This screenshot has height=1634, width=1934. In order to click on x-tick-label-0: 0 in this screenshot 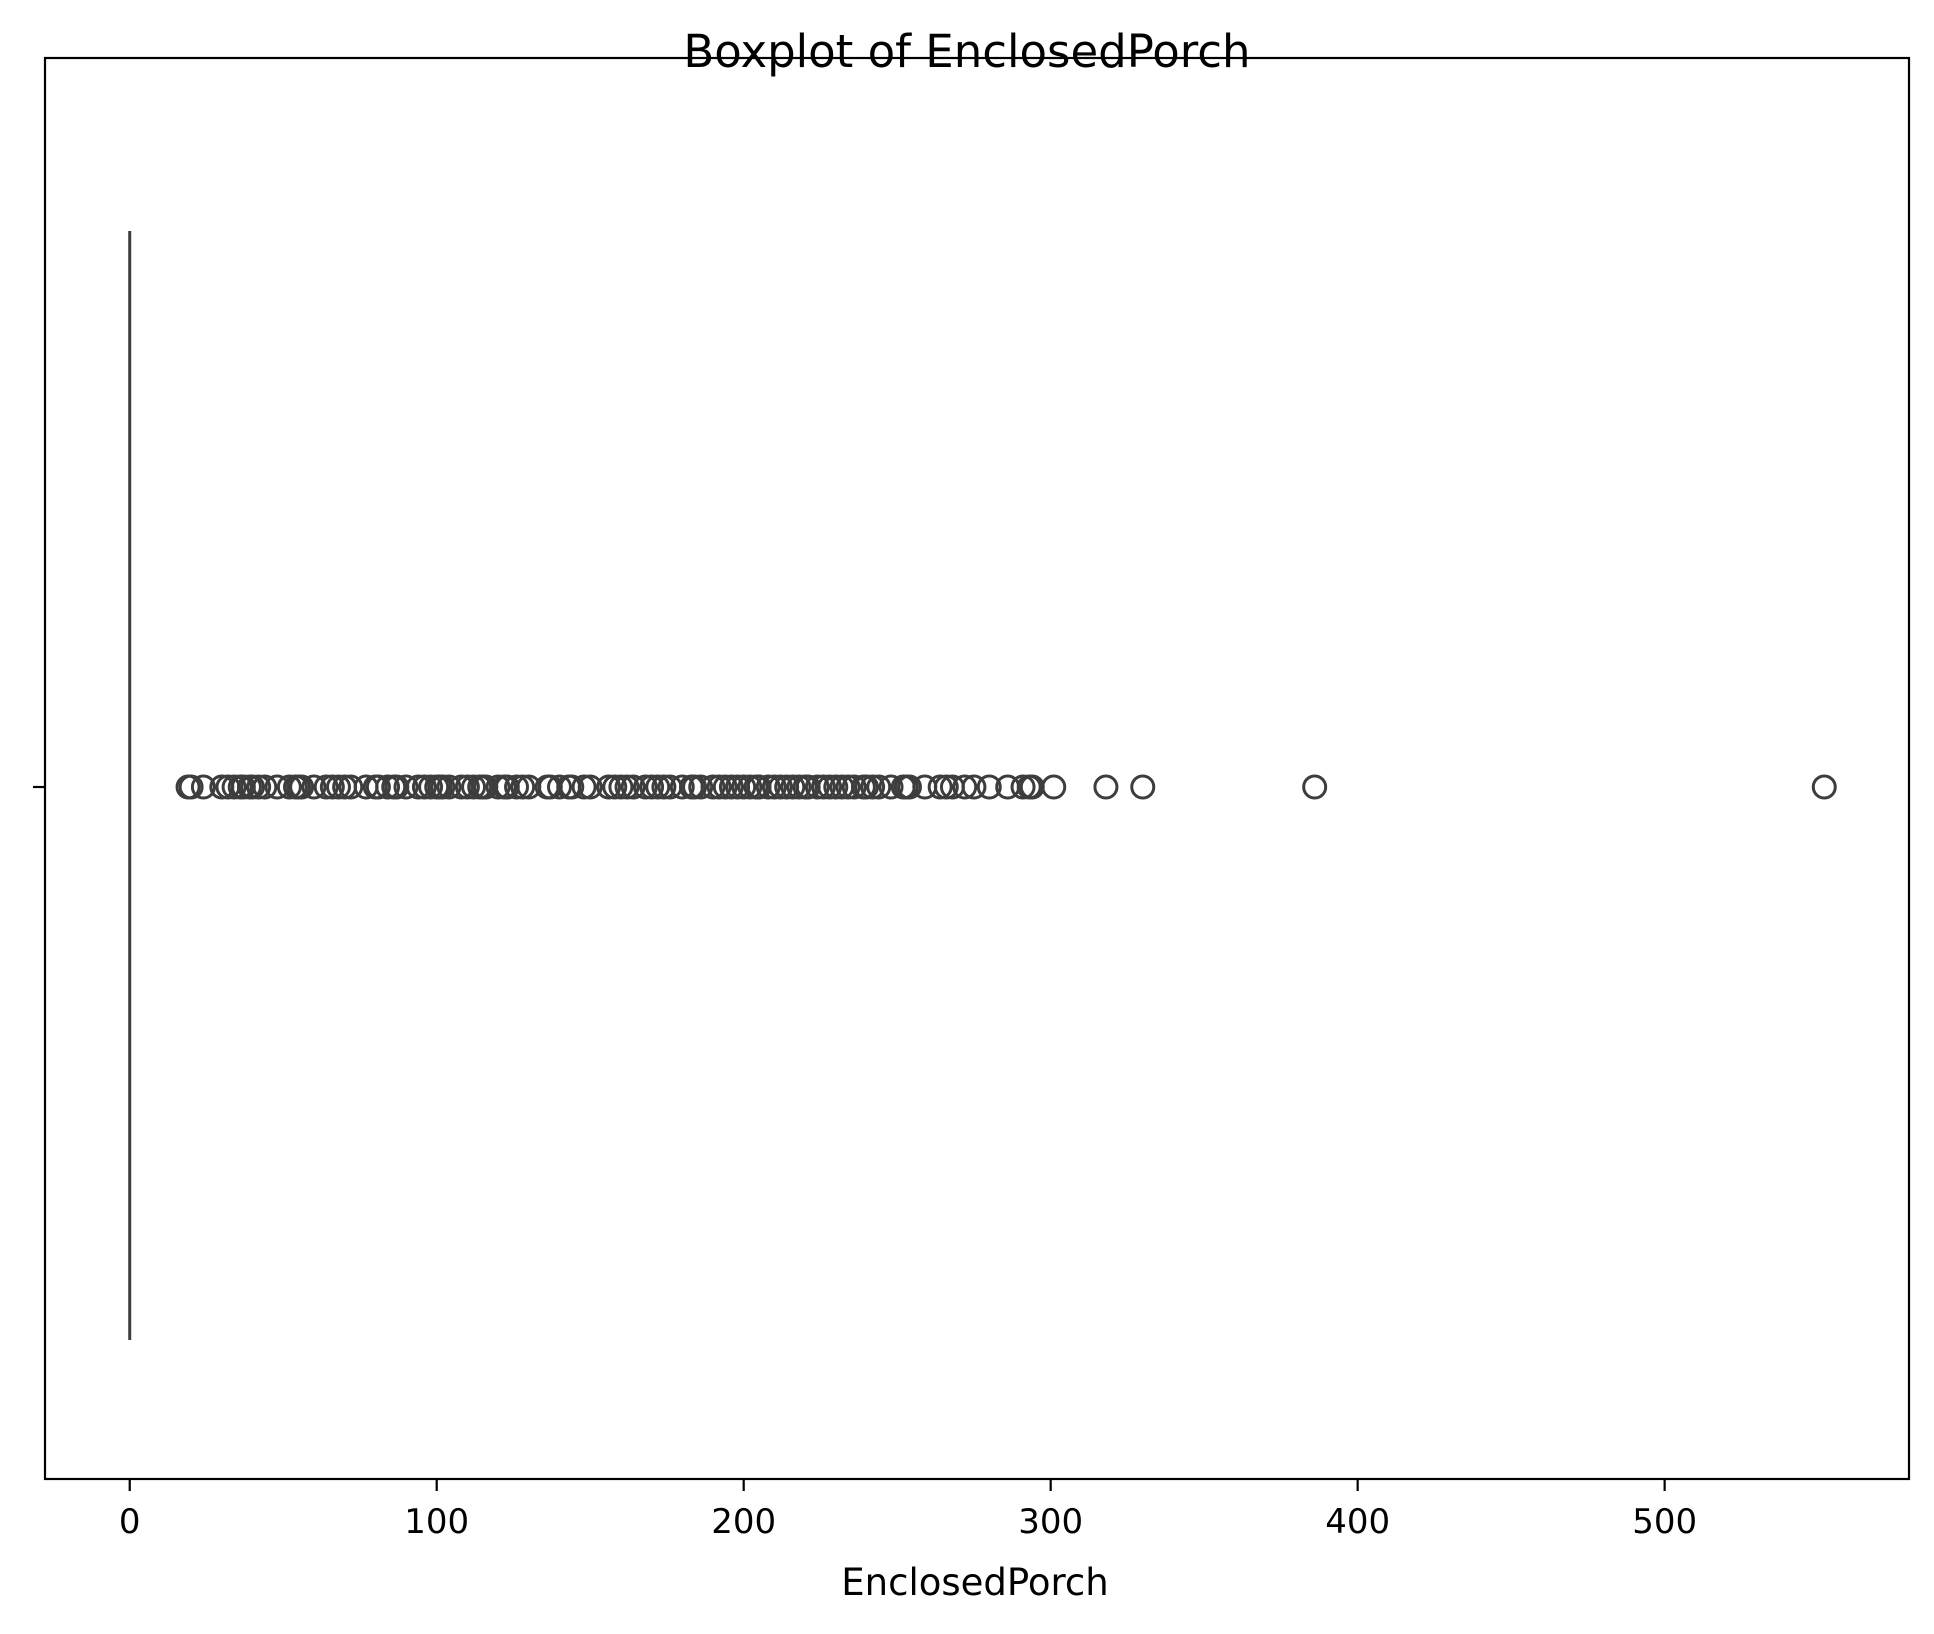, I will do `click(130, 1522)`.